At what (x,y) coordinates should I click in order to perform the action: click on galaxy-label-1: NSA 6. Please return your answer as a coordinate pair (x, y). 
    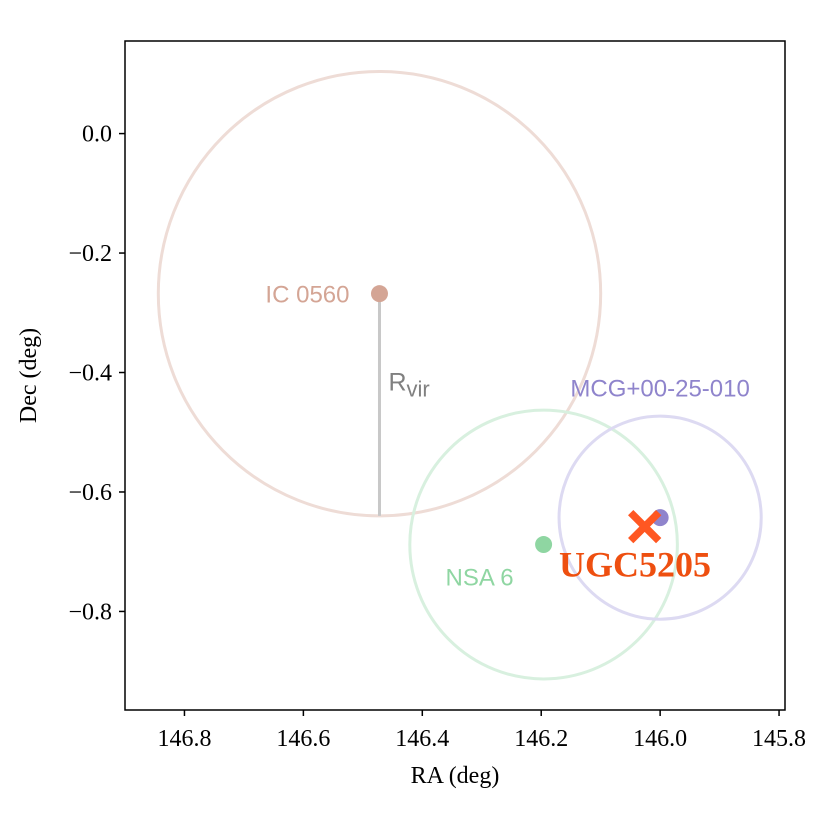
    Looking at the image, I should click on (480, 578).